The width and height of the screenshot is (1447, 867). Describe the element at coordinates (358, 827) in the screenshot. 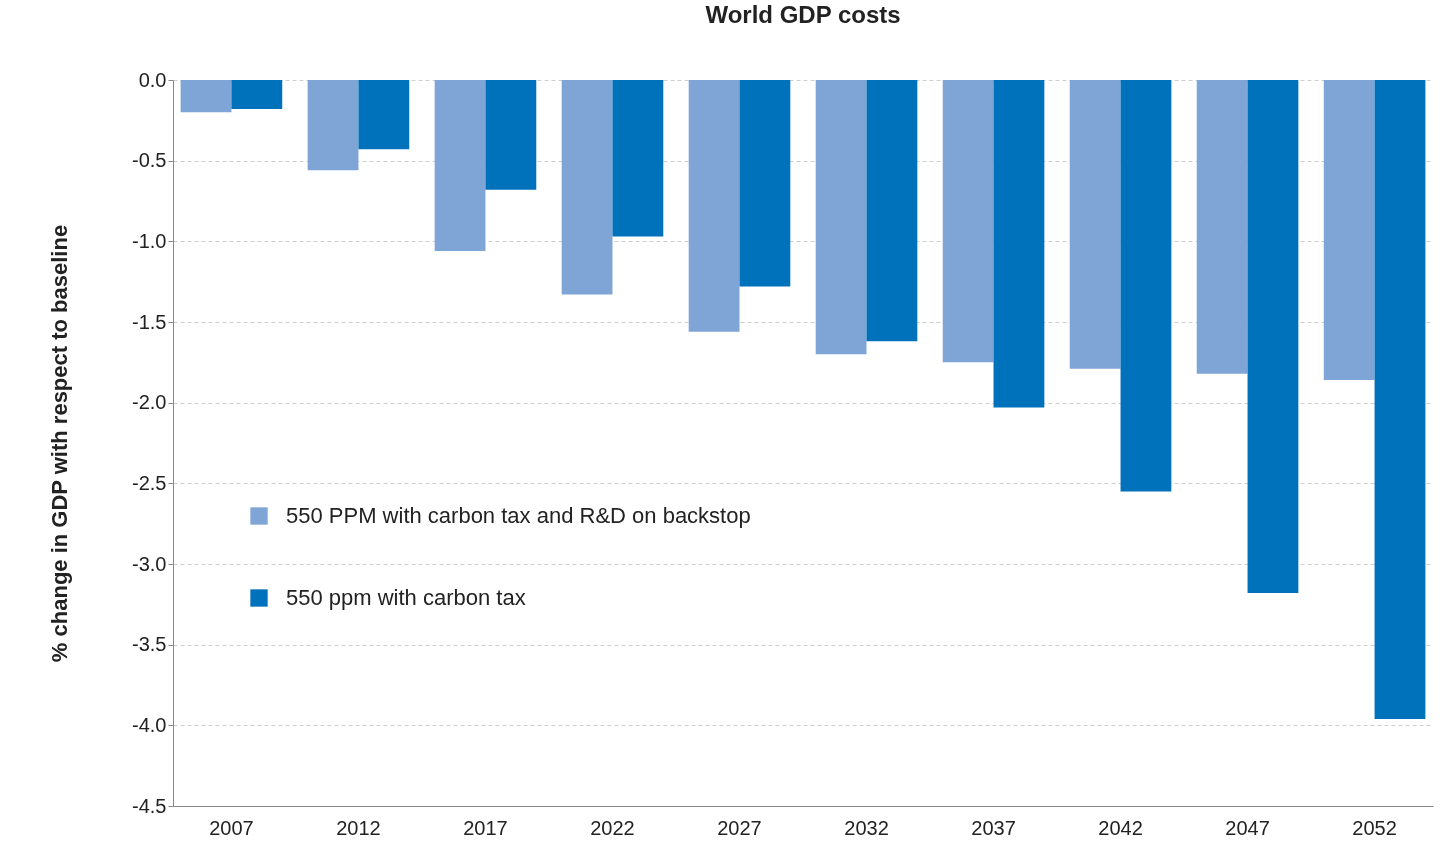

I see `x-tick-label: 2012` at that location.